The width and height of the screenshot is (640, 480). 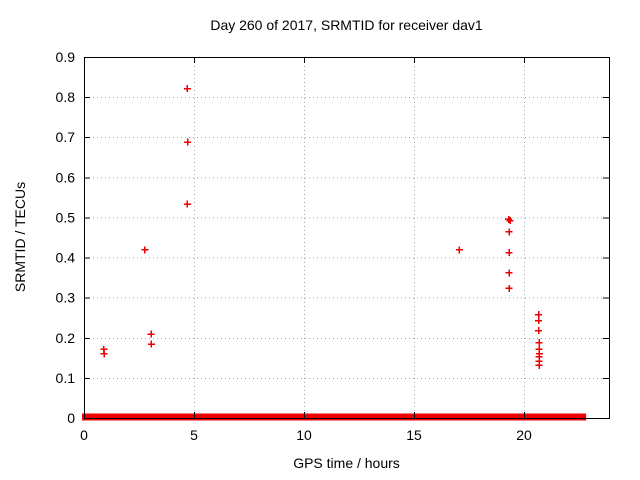 What do you see at coordinates (66, 137) in the screenshot?
I see `y-tick-label: 0.7` at bounding box center [66, 137].